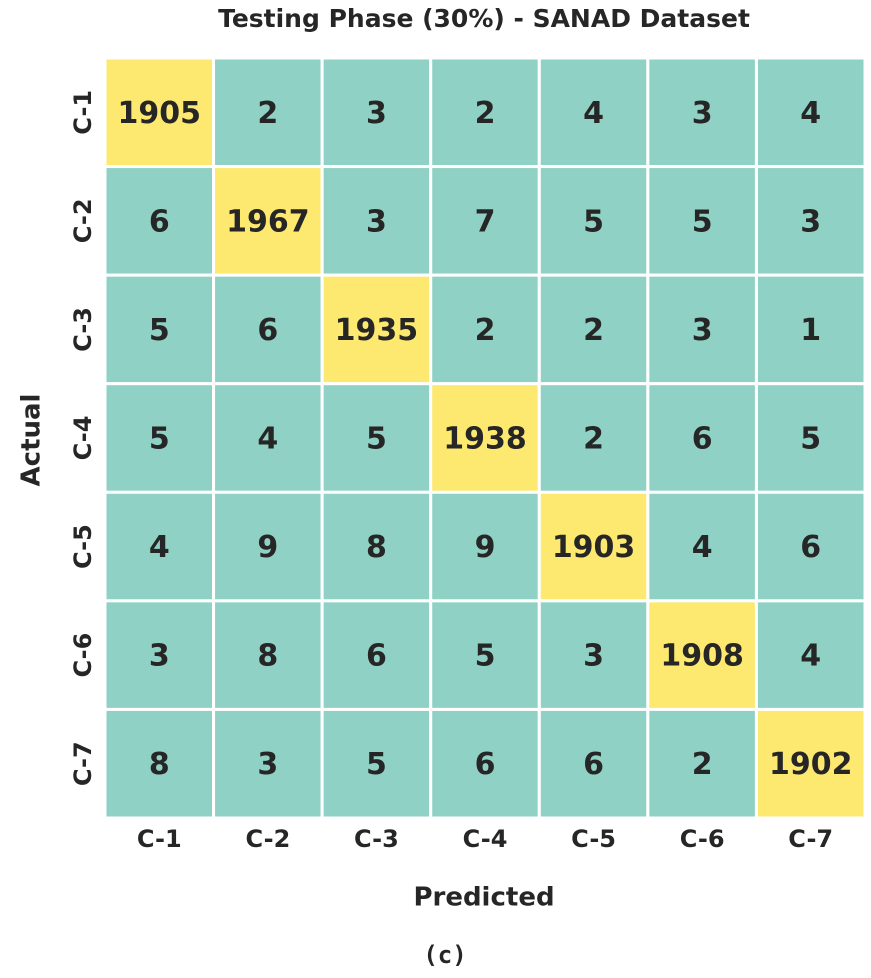  I want to click on cell-label: 1902, so click(811, 764).